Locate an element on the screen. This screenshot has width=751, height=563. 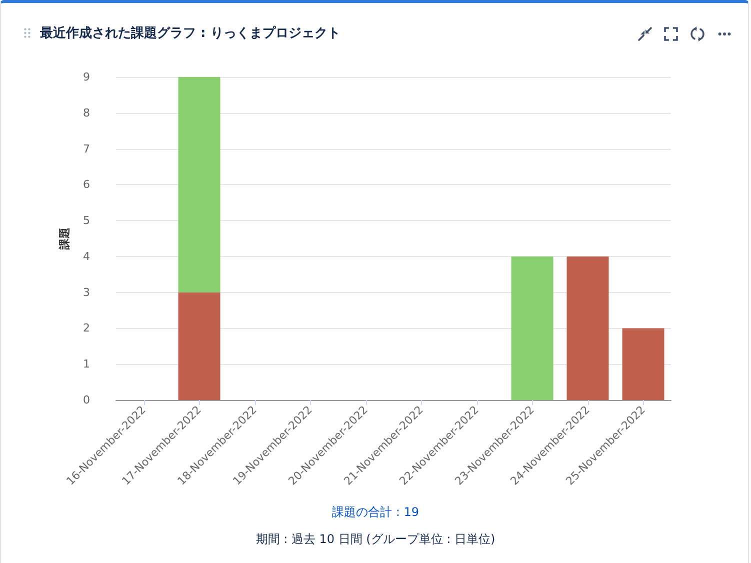
y-tick-label: 8 is located at coordinates (86, 113).